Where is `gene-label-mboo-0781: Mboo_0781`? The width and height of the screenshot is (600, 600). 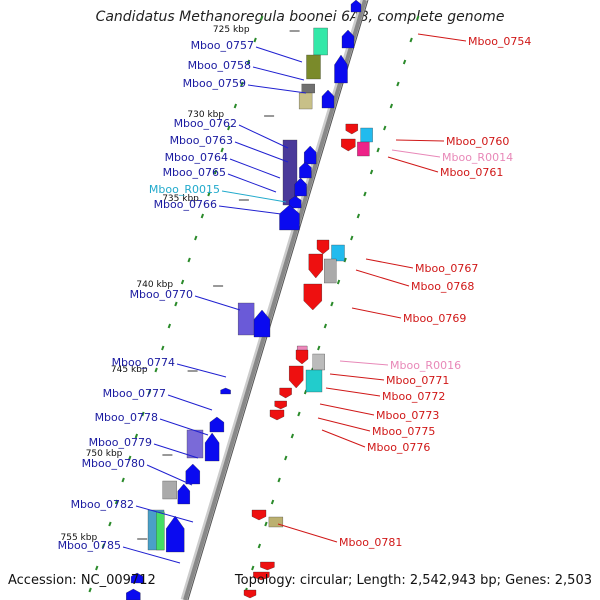 gene-label-mboo-0781: Mboo_0781 is located at coordinates (370, 542).